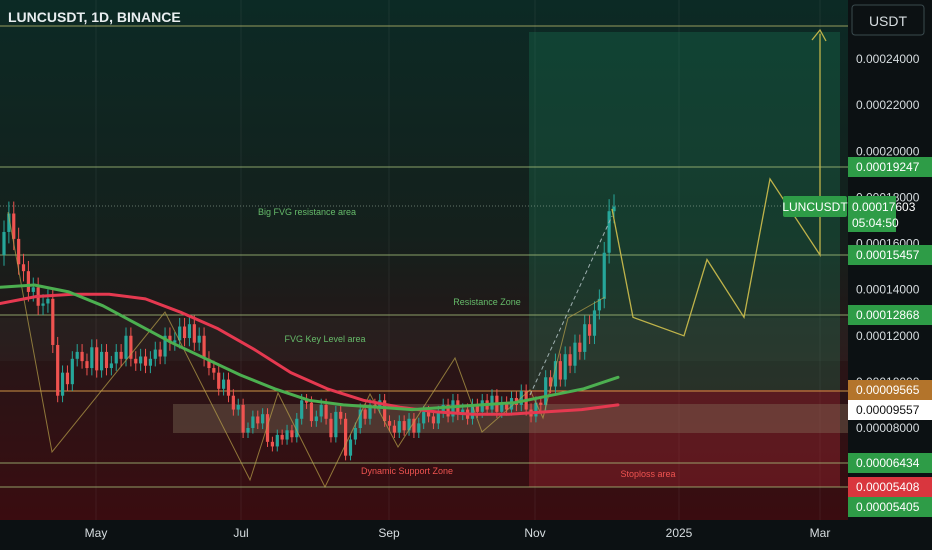 Image resolution: width=932 pixels, height=550 pixels. Describe the element at coordinates (389, 533) in the screenshot. I see `x-tick-label: Sep` at that location.